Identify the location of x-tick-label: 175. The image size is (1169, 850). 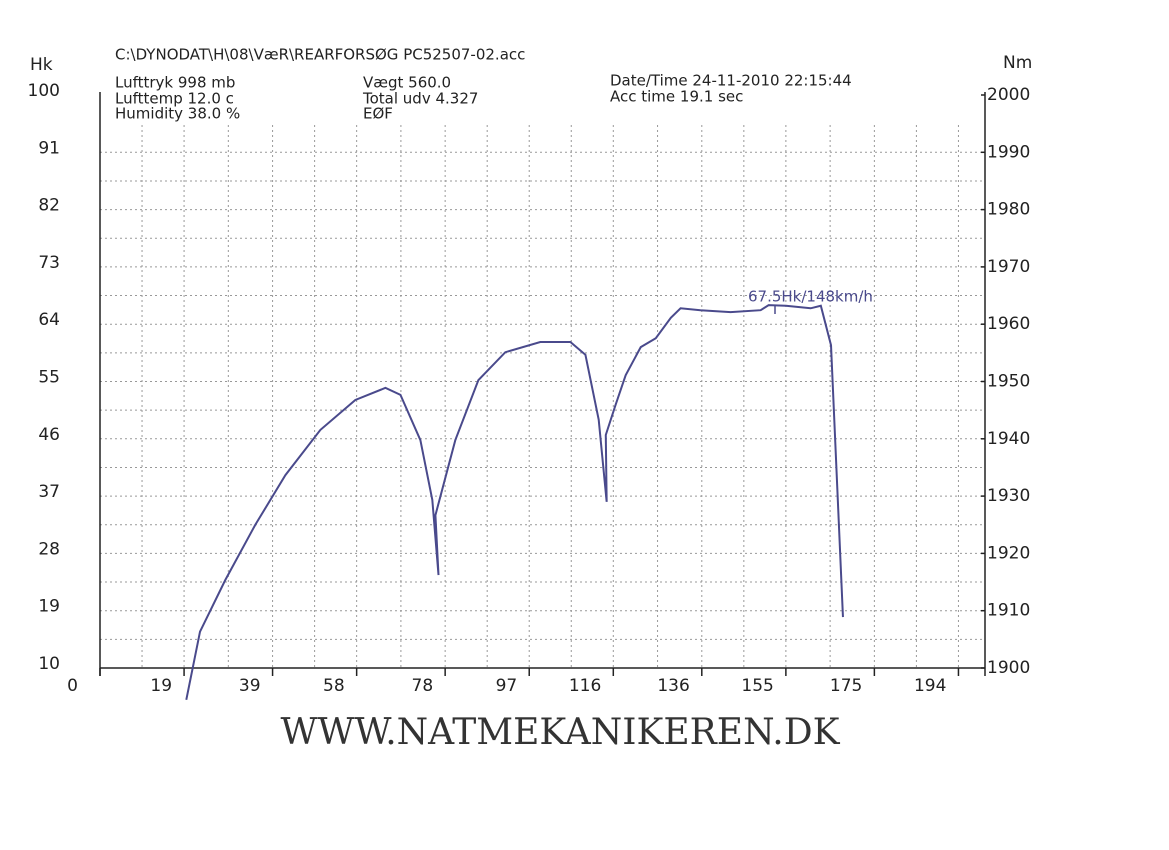
(846, 686).